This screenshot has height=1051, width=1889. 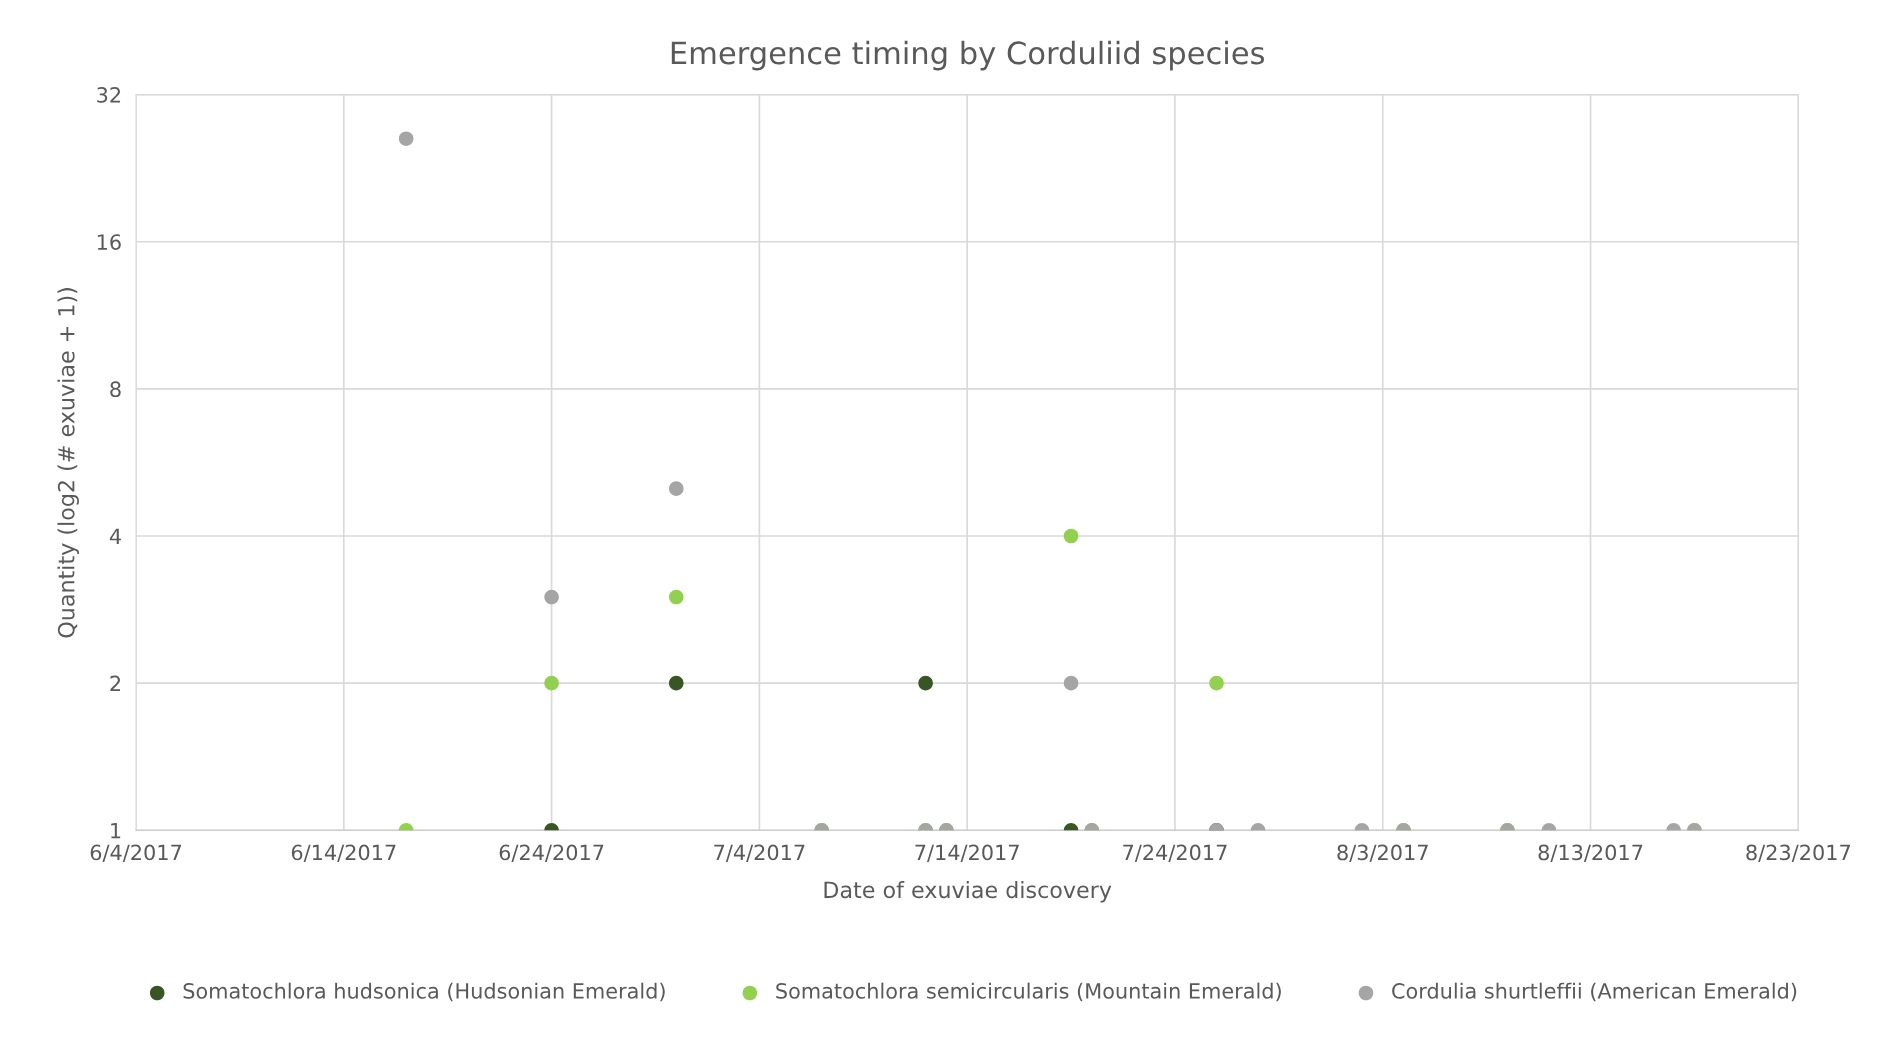 I want to click on y-tick-label: 8, so click(x=115, y=389).